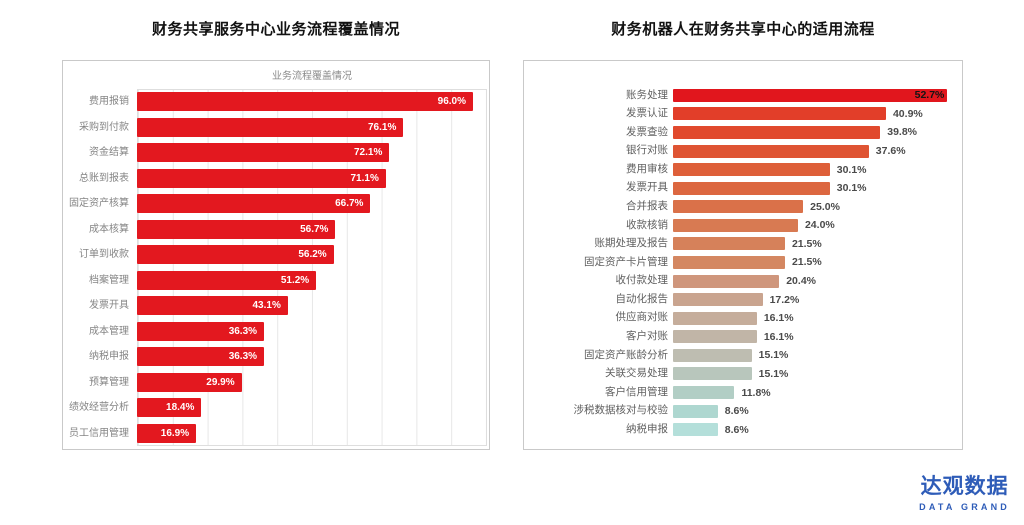 This screenshot has width=1024, height=525. Describe the element at coordinates (312, 332) in the screenshot. I see `bar-zone: 36.3%` at that location.